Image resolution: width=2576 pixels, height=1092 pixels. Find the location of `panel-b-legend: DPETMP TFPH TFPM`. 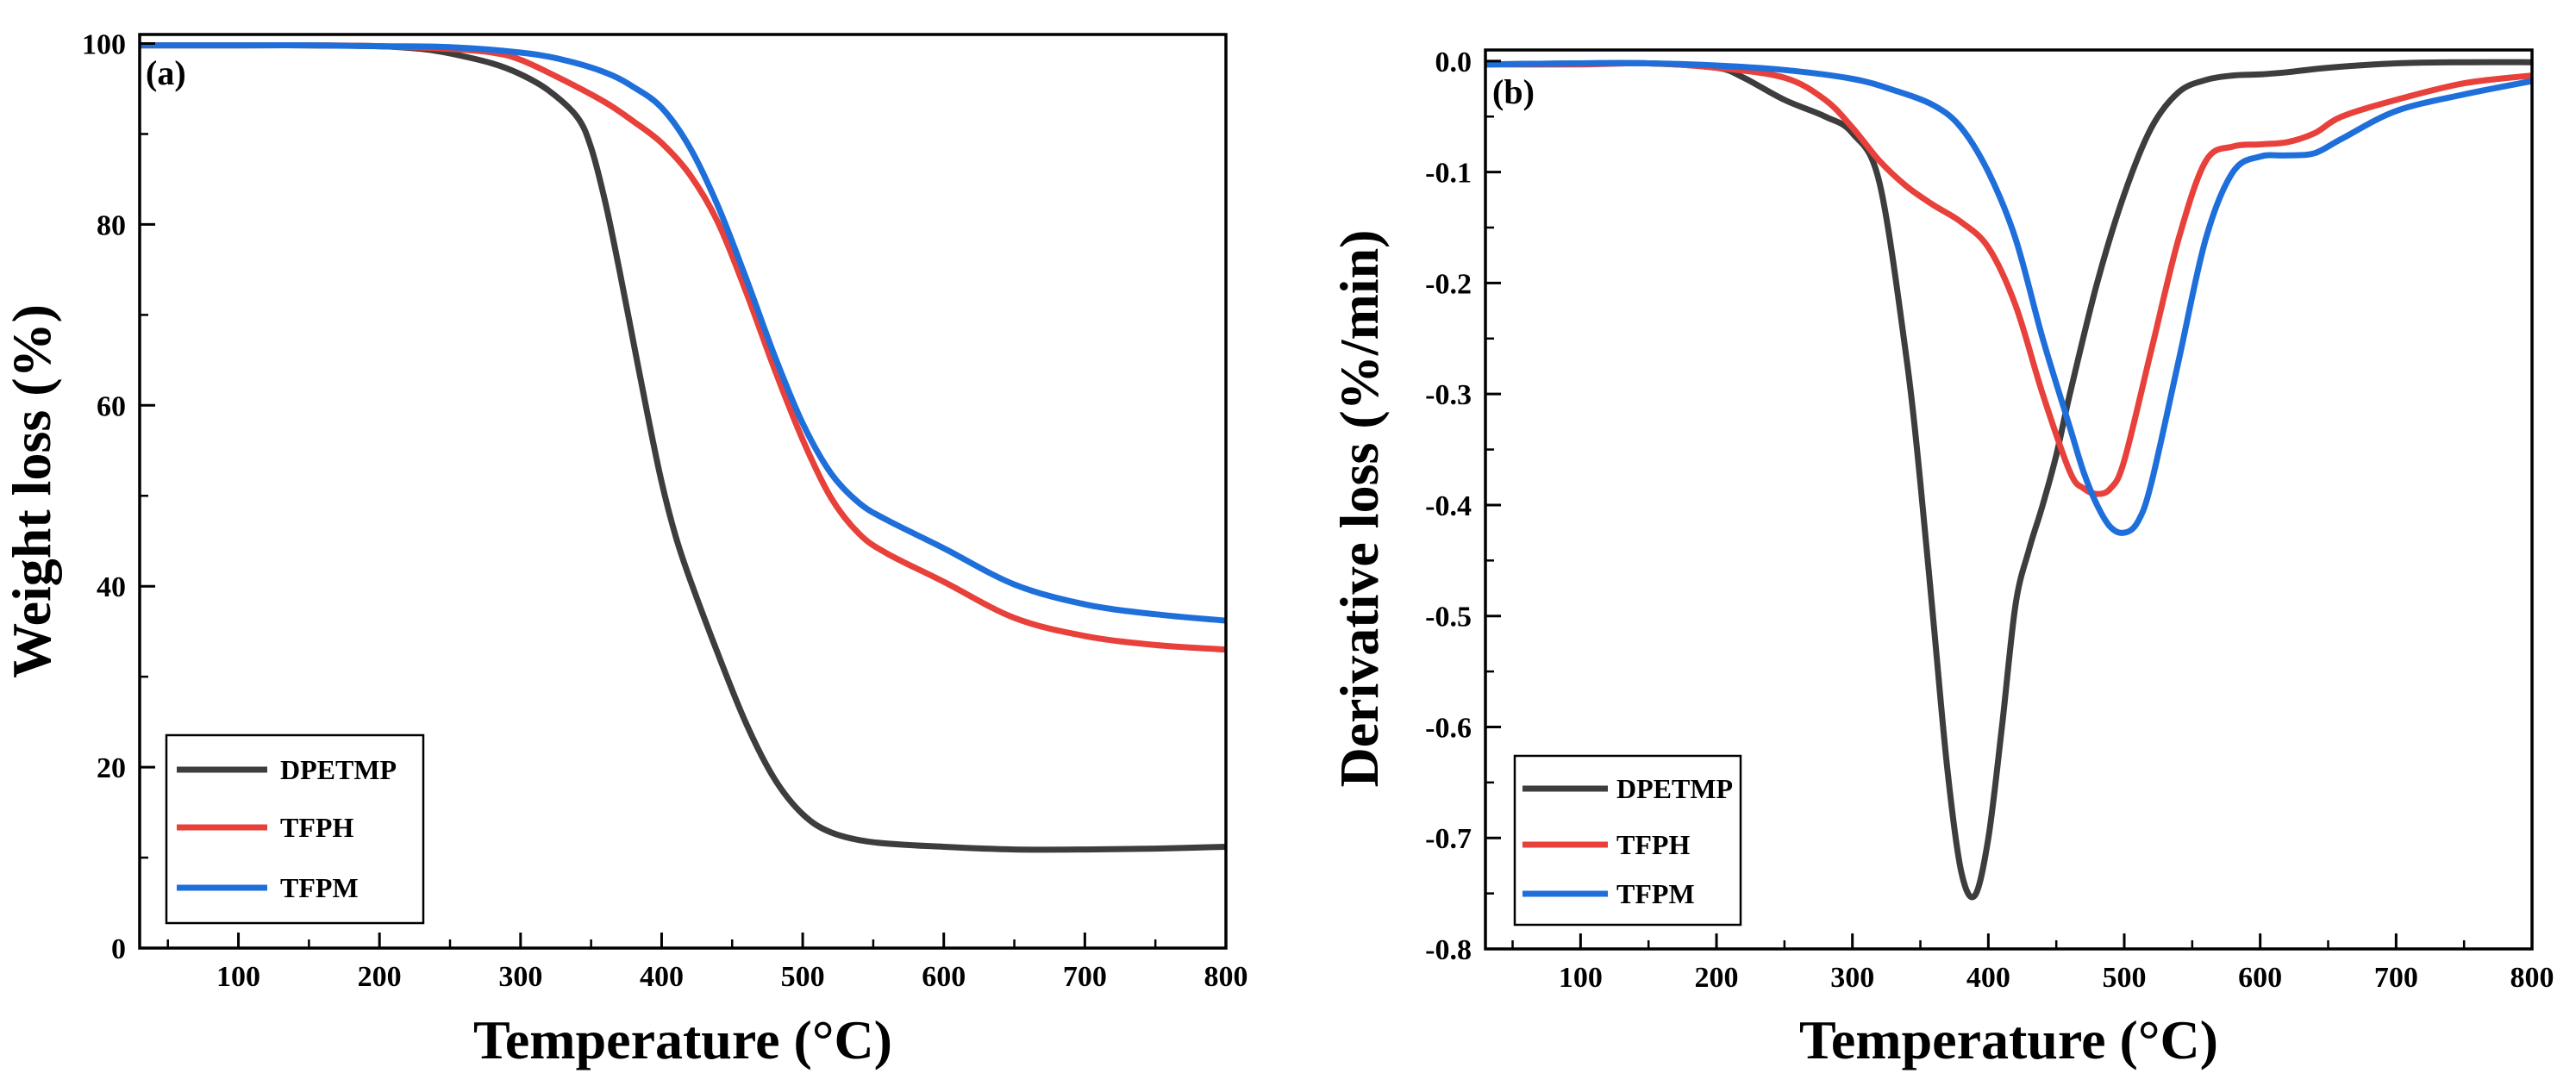

panel-b-legend: DPETMP TFPH TFPM is located at coordinates (1627, 841).